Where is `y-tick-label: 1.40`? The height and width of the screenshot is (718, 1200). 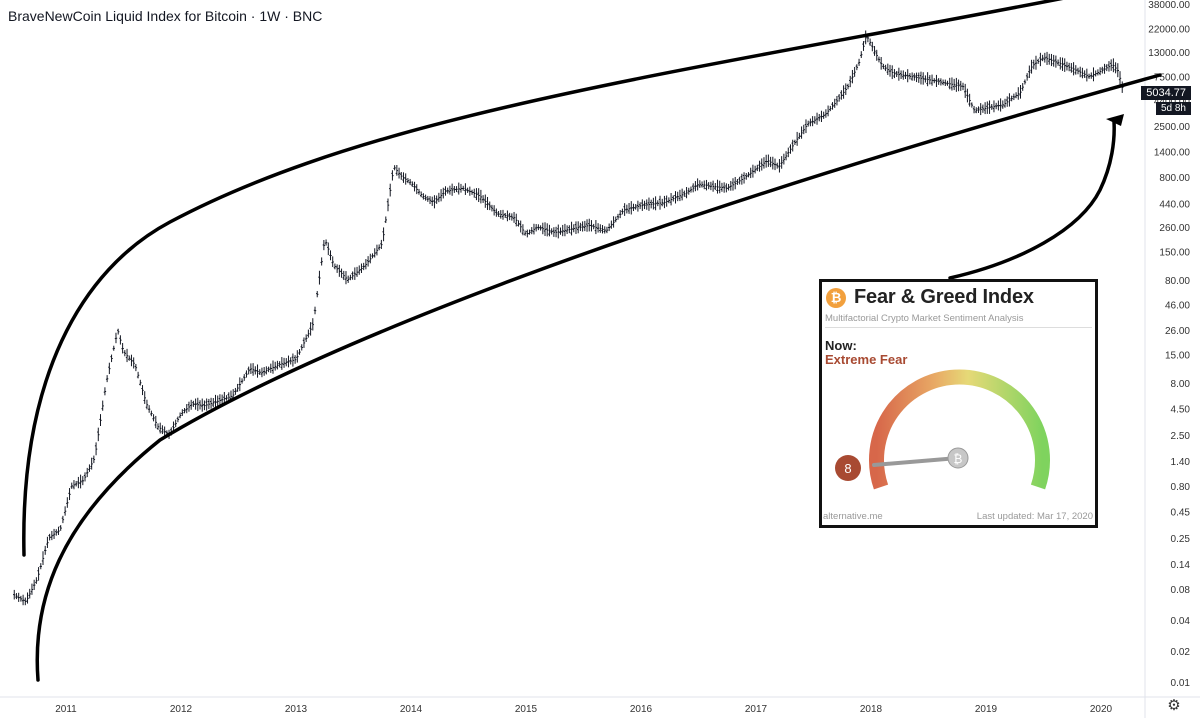
y-tick-label: 1.40 is located at coordinates (1181, 462).